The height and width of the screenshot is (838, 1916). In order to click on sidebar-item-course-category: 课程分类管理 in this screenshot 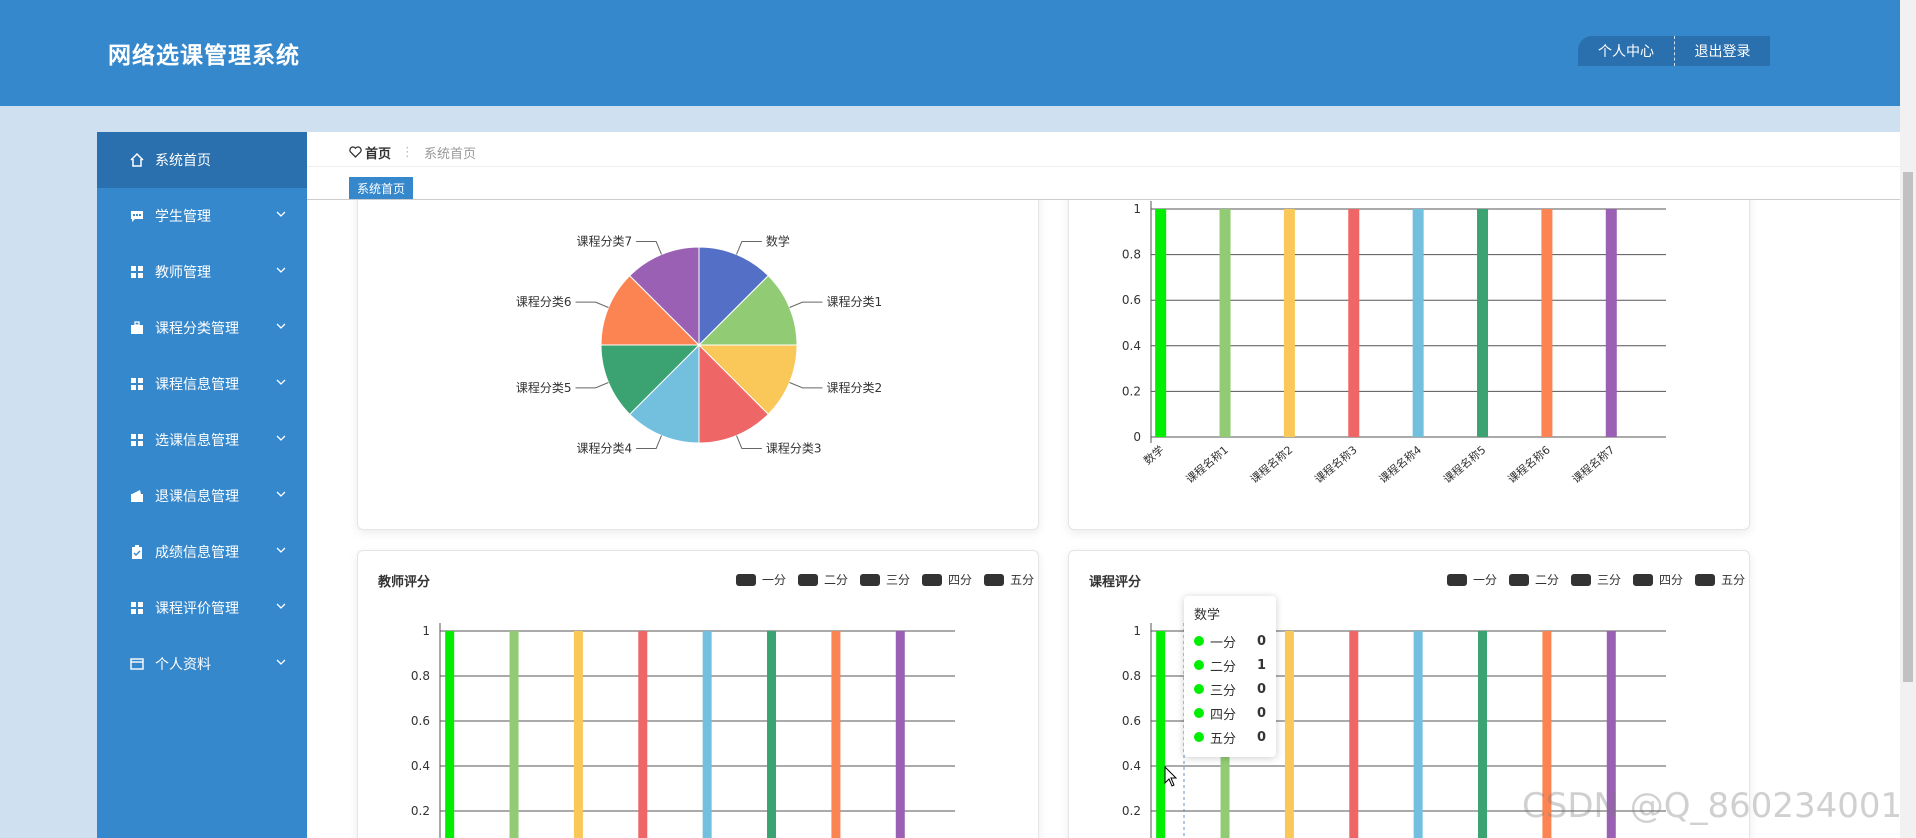, I will do `click(202, 328)`.